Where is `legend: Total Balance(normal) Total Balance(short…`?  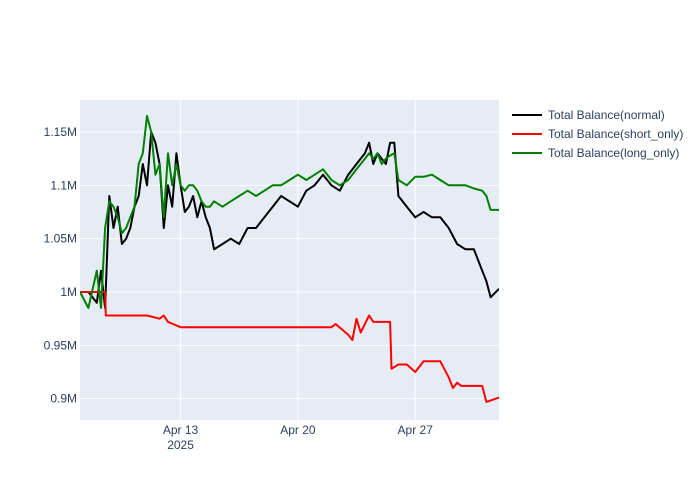 legend: Total Balance(normal) Total Balance(short… is located at coordinates (597, 134).